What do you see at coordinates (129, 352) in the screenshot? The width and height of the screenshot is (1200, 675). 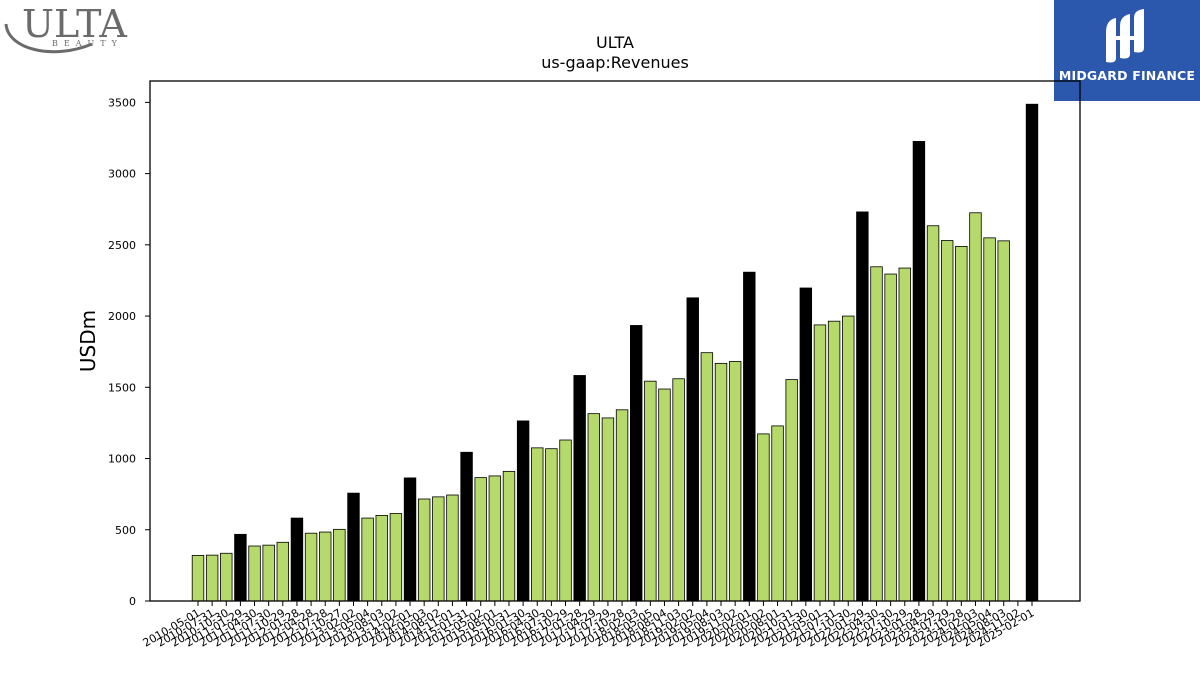 I see `y-axis-ticks: 0 500 1000 1500 2000 2500 3000 3500` at bounding box center [129, 352].